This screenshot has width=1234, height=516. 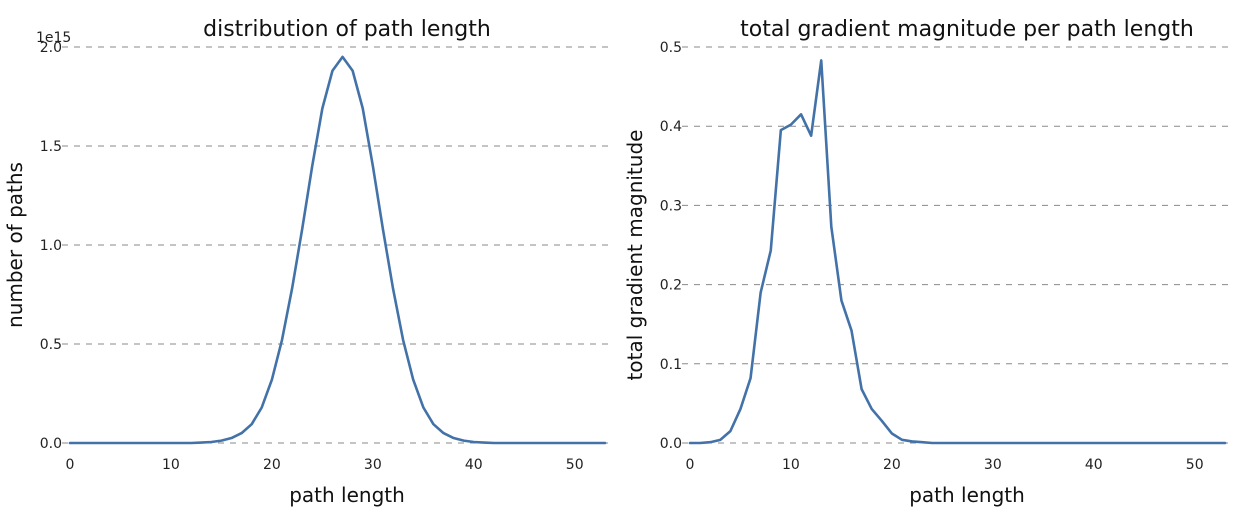 What do you see at coordinates (51, 48) in the screenshot?
I see `y-tick-label: 2.0` at bounding box center [51, 48].